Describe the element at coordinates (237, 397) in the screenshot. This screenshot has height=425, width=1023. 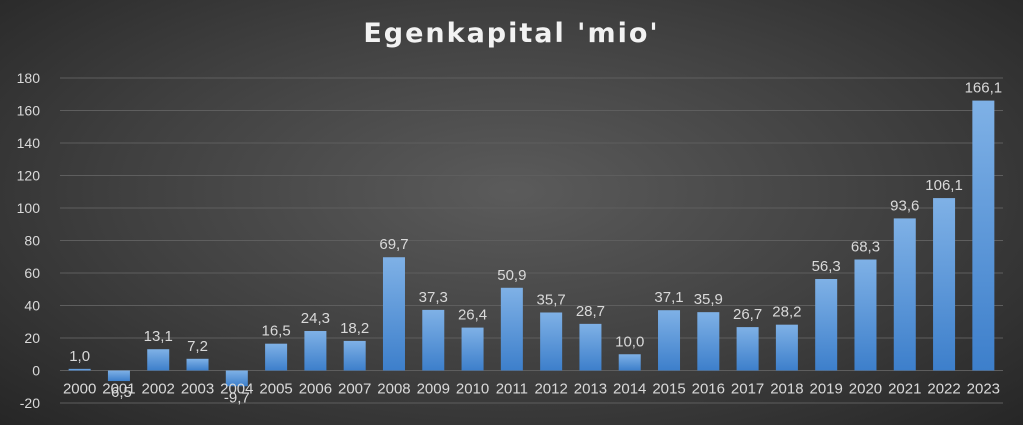
I see `data-label: -9,7` at that location.